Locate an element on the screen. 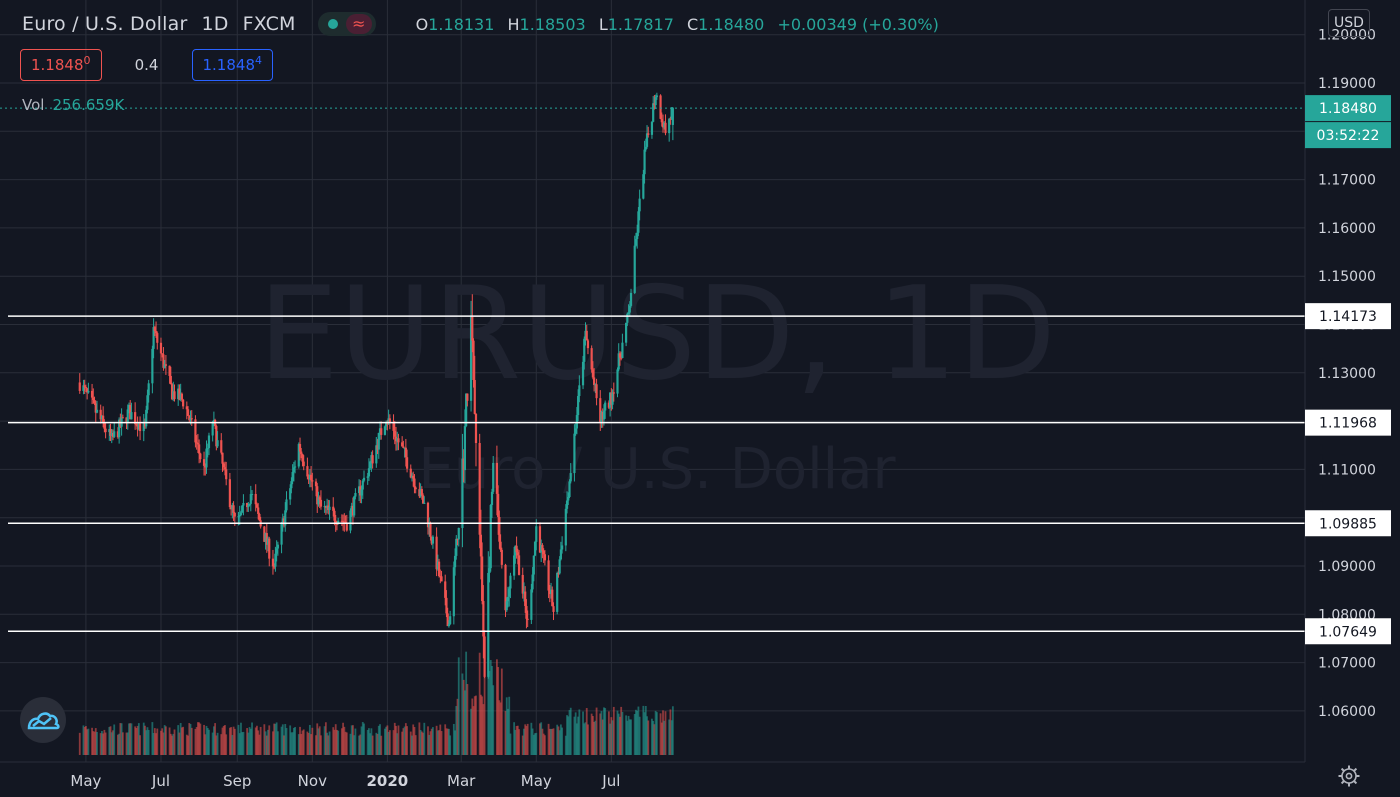 This screenshot has width=1400, height=797. time-tick-label: Sep is located at coordinates (237, 781).